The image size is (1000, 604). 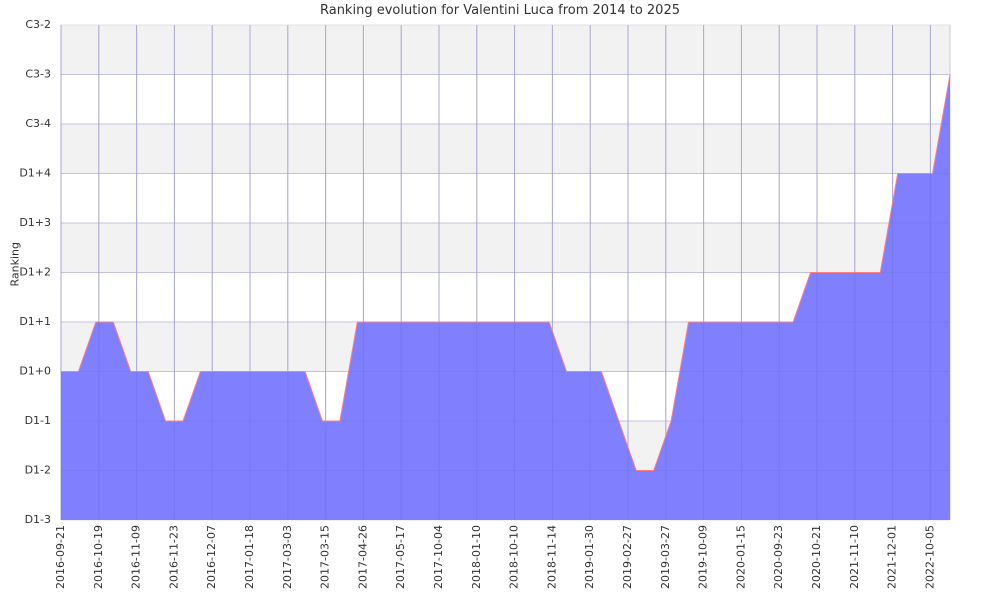 What do you see at coordinates (703, 557) in the screenshot?
I see `x-tick-label: 2019-10-09` at bounding box center [703, 557].